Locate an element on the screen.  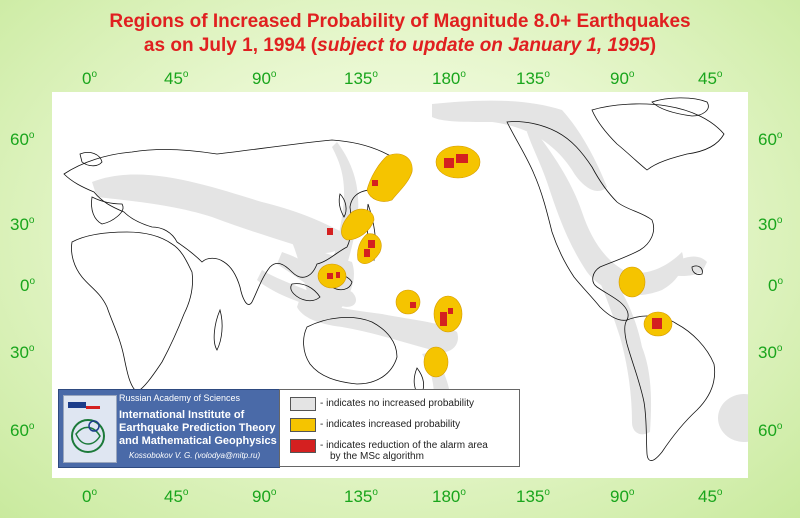
right-tick-lat-30n: 30o is located at coordinates (770, 224).